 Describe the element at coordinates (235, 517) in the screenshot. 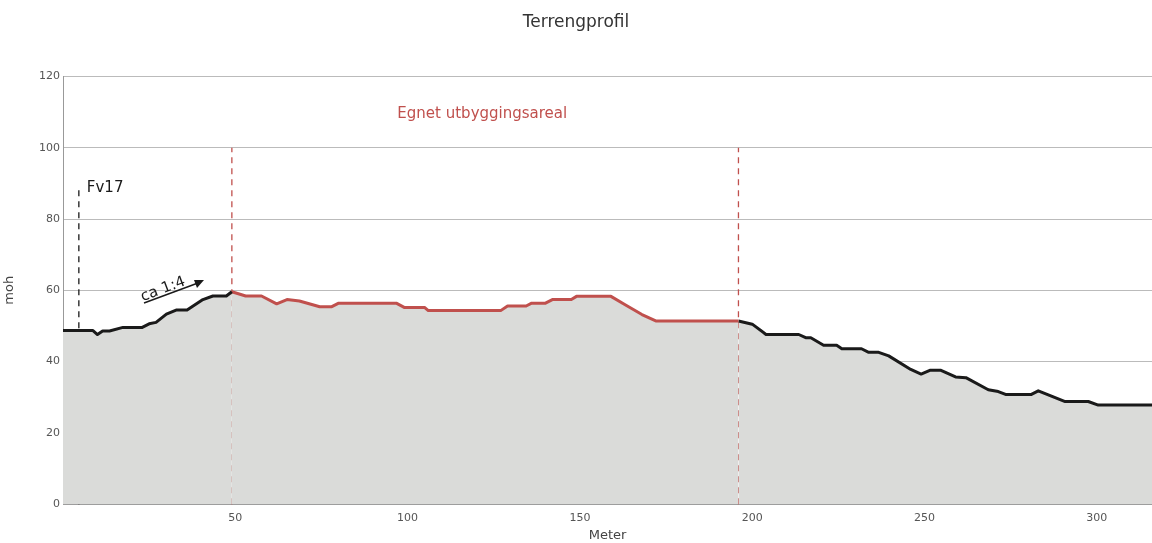

I see `x-tick-label: 50` at that location.